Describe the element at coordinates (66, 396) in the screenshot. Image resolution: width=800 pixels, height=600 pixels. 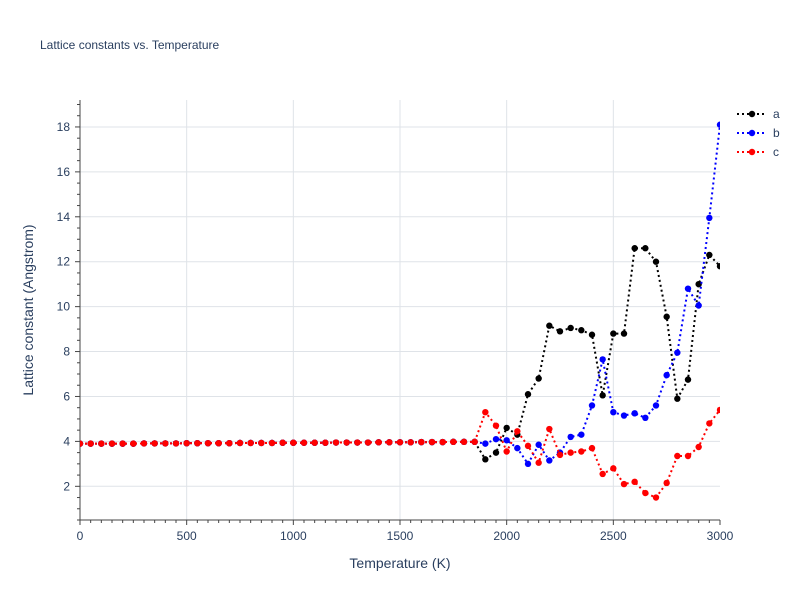
I see `y-tick-label: 6` at that location.